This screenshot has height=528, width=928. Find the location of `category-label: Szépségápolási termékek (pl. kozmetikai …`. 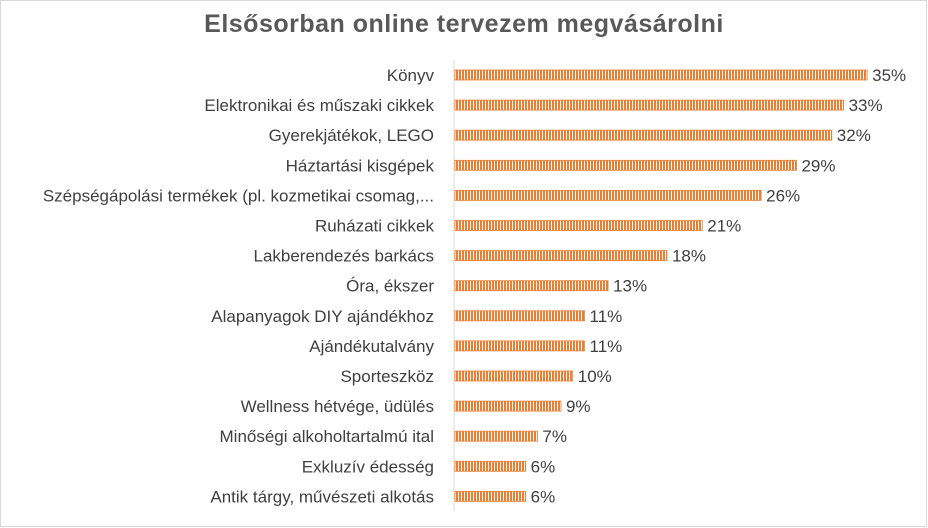

category-label: Szépségápolási termékek (pl. kozmetikai … is located at coordinates (238, 195).